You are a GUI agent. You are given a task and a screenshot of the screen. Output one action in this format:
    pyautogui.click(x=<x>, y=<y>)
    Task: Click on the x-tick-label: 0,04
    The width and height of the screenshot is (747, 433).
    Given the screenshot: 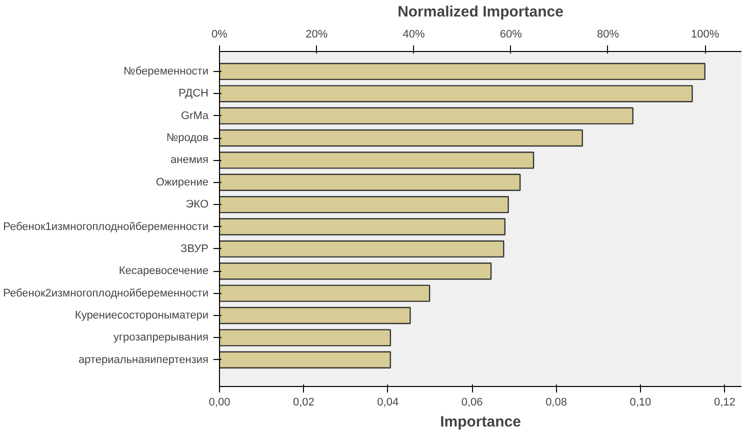 What is the action you would take?
    pyautogui.click(x=388, y=402)
    